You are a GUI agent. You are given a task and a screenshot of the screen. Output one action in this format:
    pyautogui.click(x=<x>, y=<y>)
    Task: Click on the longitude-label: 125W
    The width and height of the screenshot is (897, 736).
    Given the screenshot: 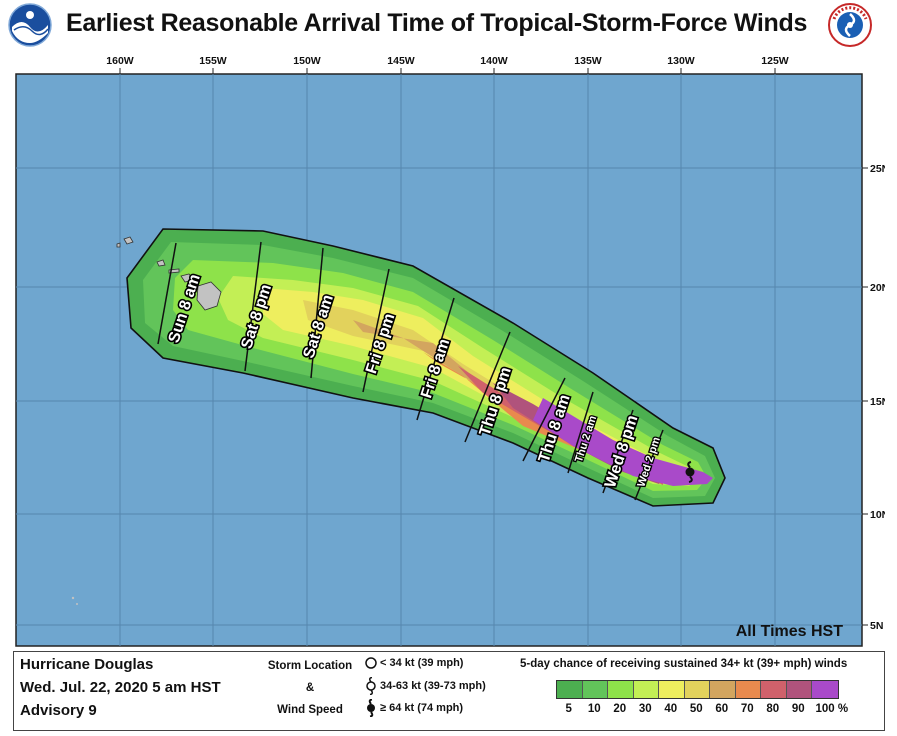 What is the action you would take?
    pyautogui.click(x=775, y=61)
    